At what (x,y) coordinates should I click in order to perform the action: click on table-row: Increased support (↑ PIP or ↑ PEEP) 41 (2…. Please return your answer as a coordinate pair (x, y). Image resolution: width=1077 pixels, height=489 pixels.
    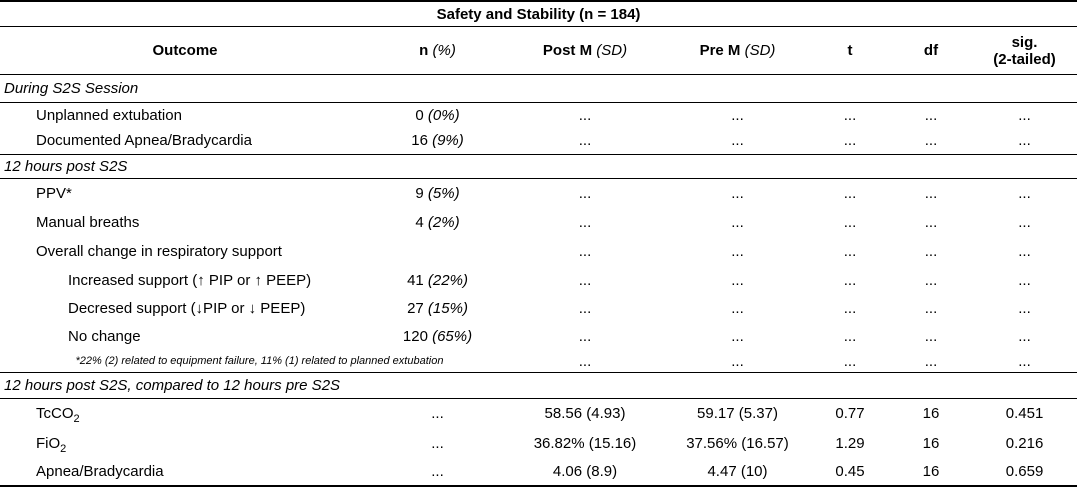
    Looking at the image, I should click on (538, 280).